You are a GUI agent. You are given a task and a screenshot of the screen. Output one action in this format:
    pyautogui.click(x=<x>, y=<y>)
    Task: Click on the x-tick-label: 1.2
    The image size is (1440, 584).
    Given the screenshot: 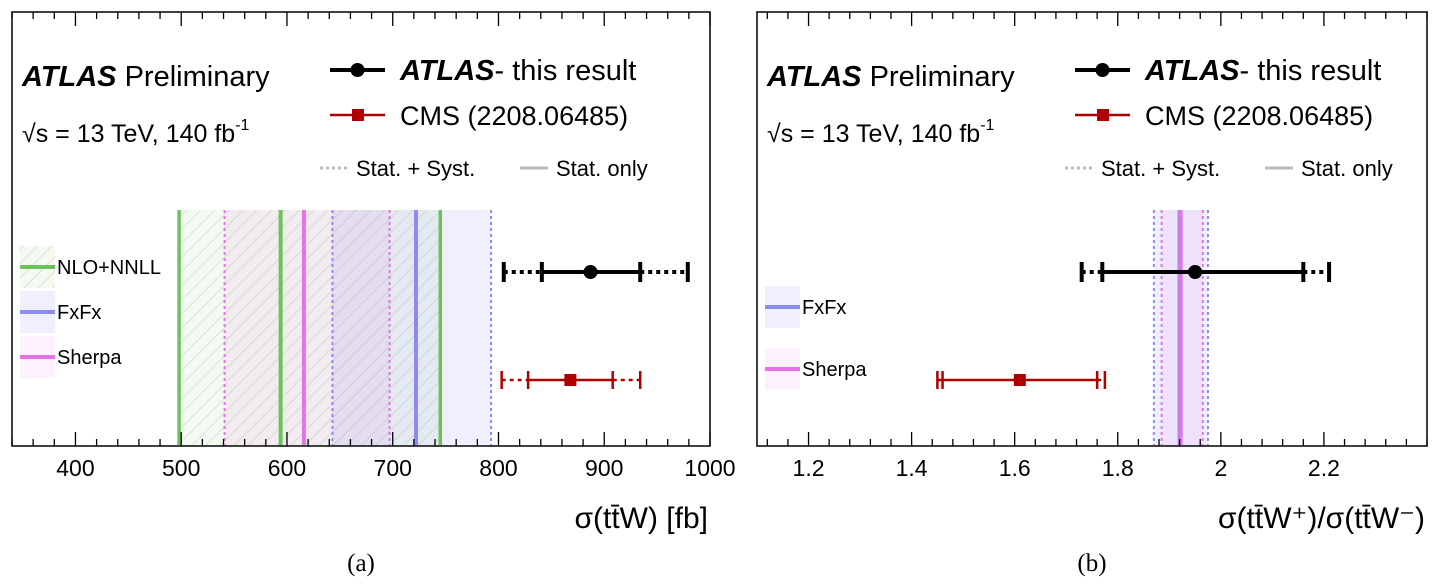 What is the action you would take?
    pyautogui.click(x=809, y=468)
    